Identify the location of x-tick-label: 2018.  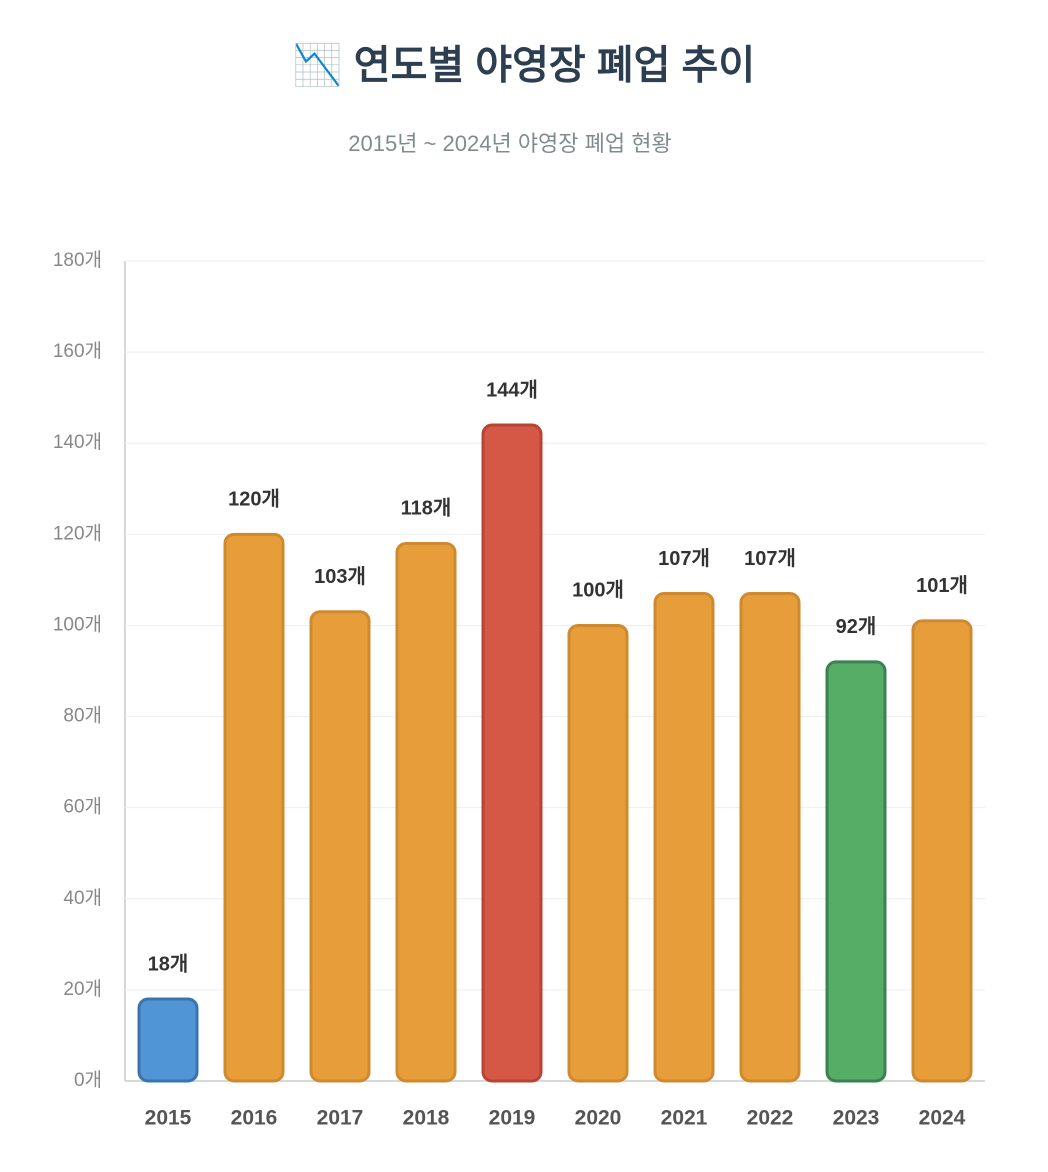
(426, 1118).